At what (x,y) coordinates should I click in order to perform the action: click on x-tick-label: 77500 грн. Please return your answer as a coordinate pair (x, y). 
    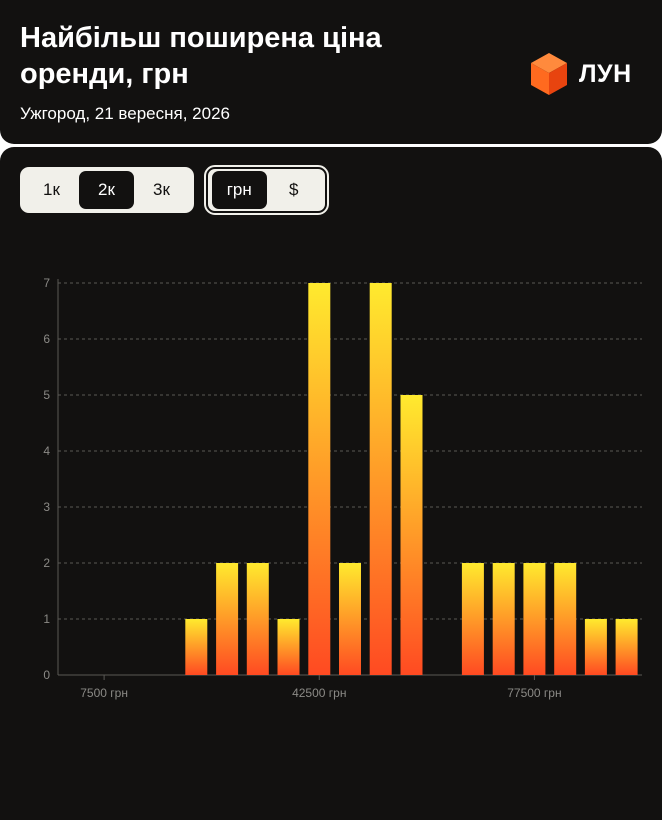
    Looking at the image, I should click on (534, 693).